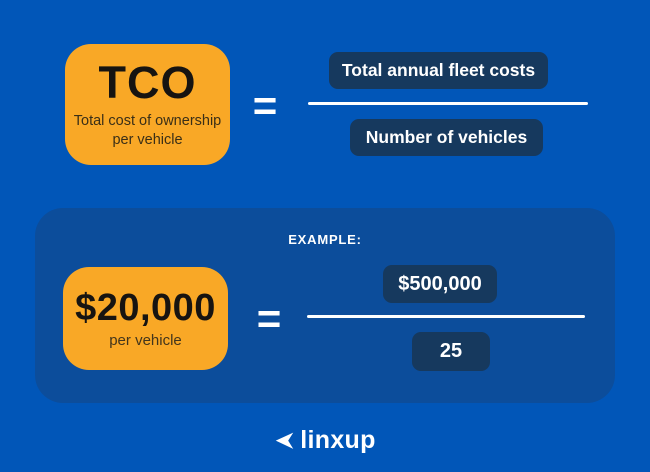  What do you see at coordinates (145, 340) in the screenshot?
I see `example-result-unit: per vehicle` at bounding box center [145, 340].